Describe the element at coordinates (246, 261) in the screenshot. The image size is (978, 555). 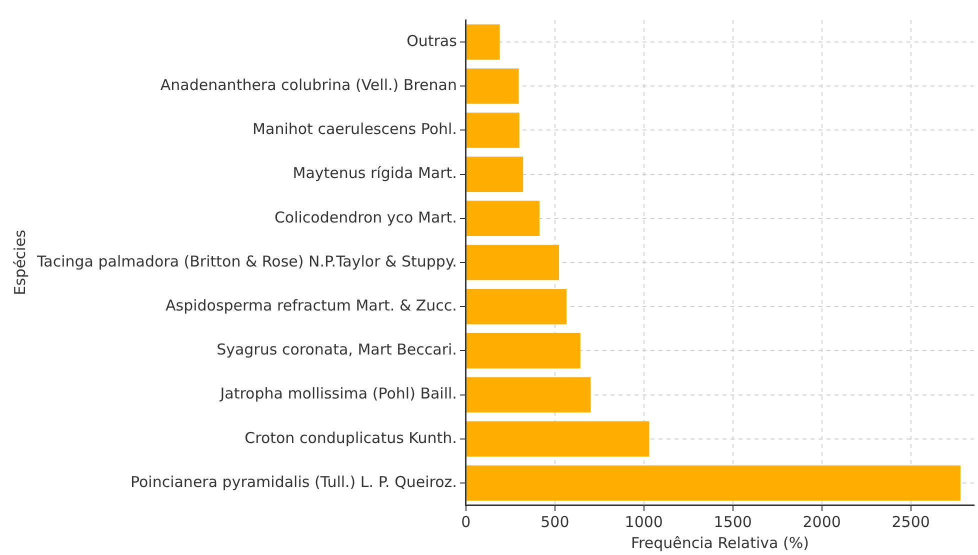
I see `y-tick-label: Tacinga palmadora (Britton & Rose) N.P.Taylor & Stuppy.` at that location.